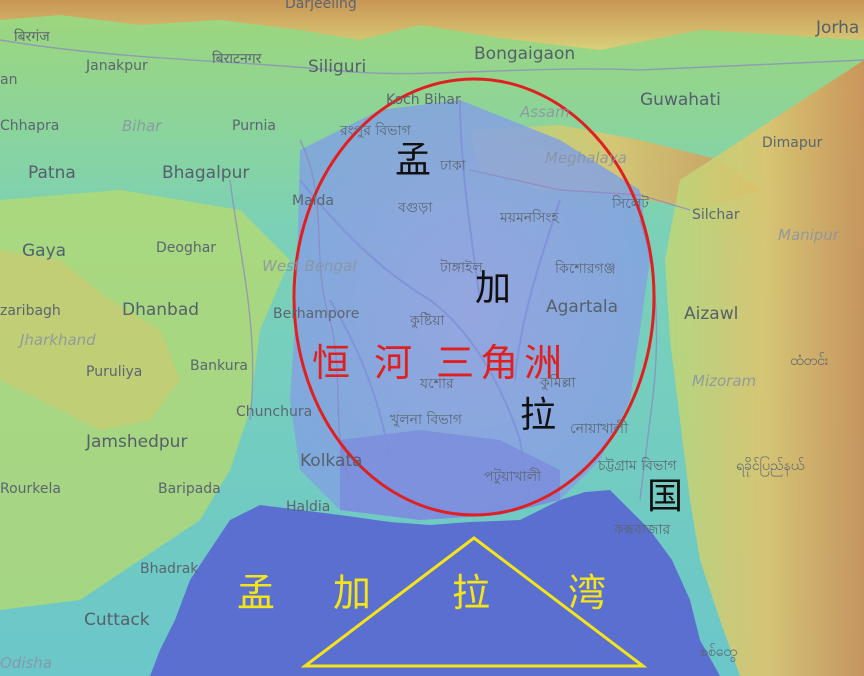  Describe the element at coordinates (142, 126) in the screenshot. I see `region-bihar: Bihar` at that location.